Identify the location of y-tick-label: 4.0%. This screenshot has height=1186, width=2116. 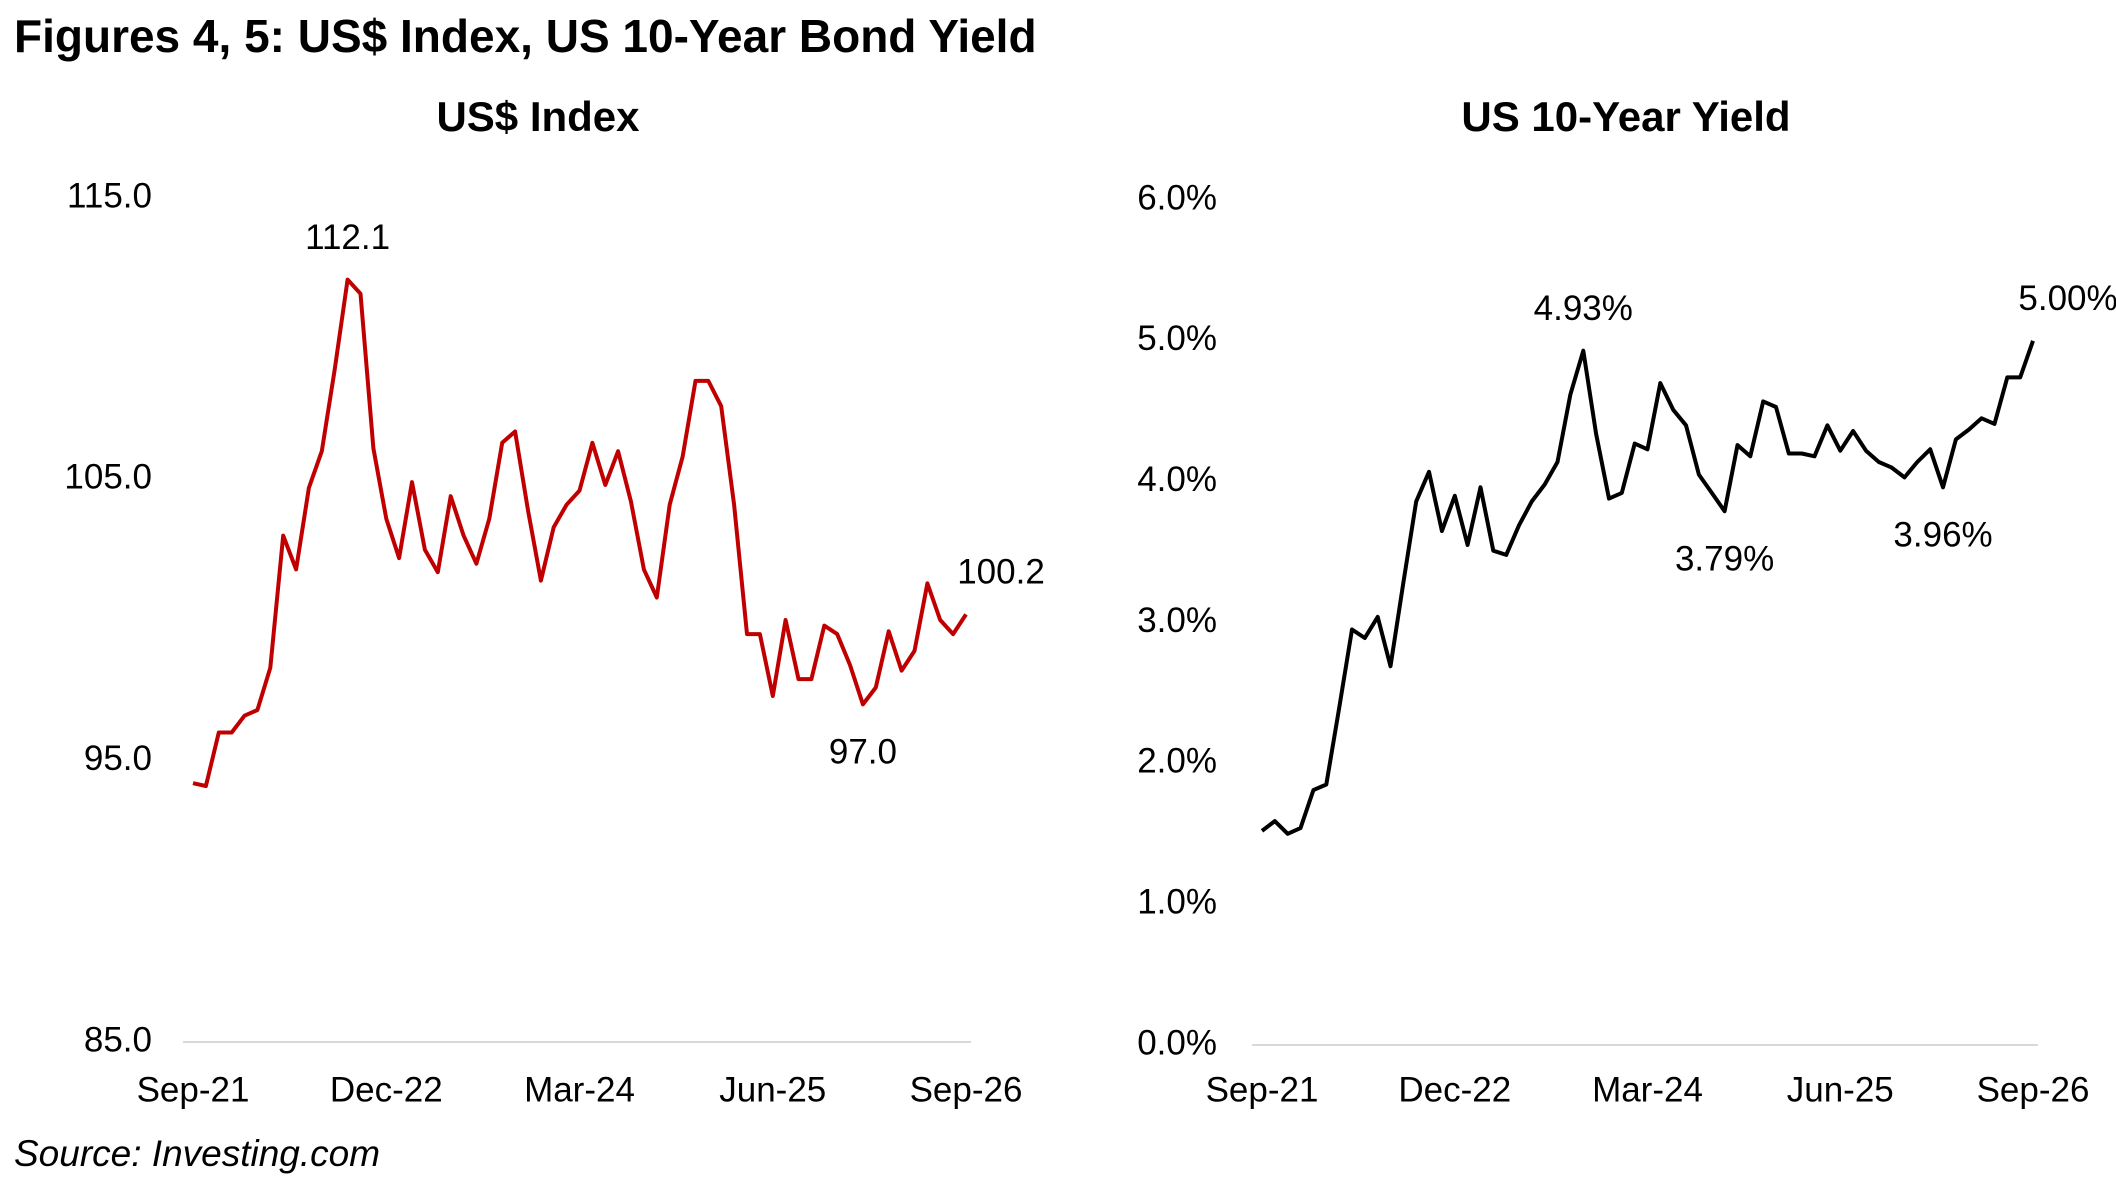
(1177, 479).